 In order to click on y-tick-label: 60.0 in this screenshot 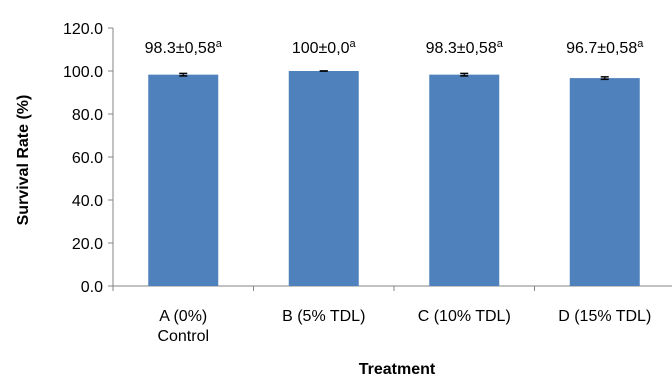, I will do `click(87, 158)`.